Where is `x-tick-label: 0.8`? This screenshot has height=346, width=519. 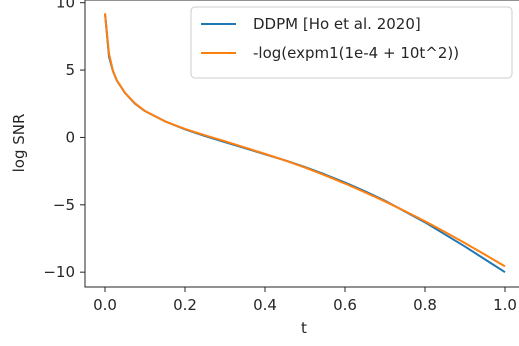 x-tick-label: 0.8 is located at coordinates (425, 305).